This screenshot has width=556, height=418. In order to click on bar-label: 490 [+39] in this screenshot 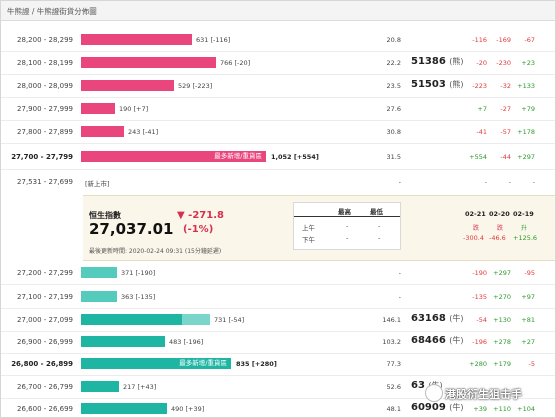, I will do `click(188, 409)`.